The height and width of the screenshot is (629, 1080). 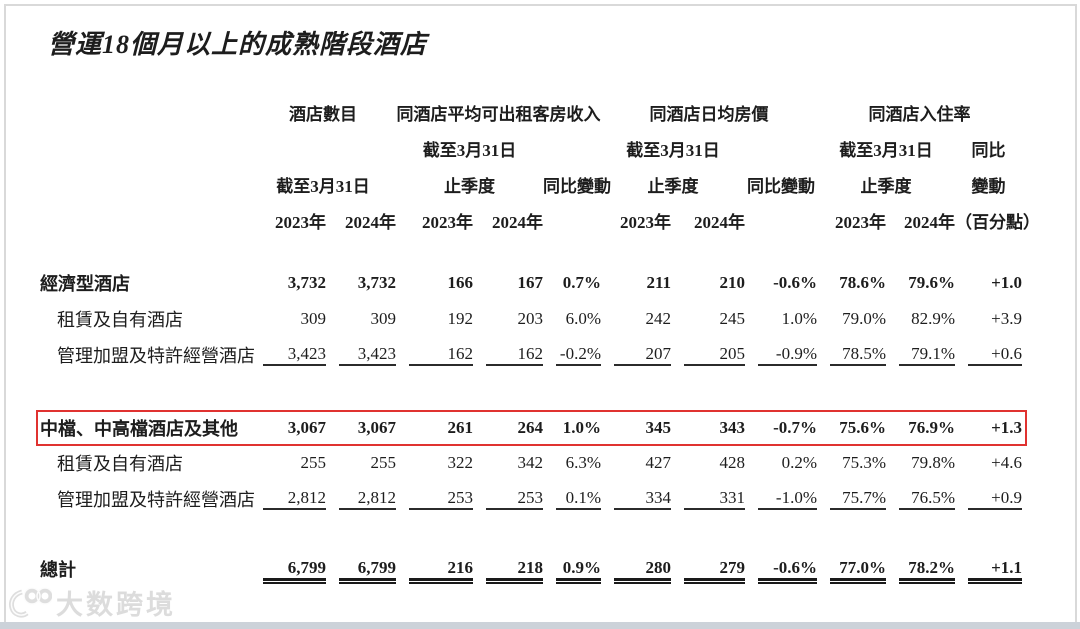 What do you see at coordinates (514, 571) in the screenshot?
I see `cell-revpar-2024: 218` at bounding box center [514, 571].